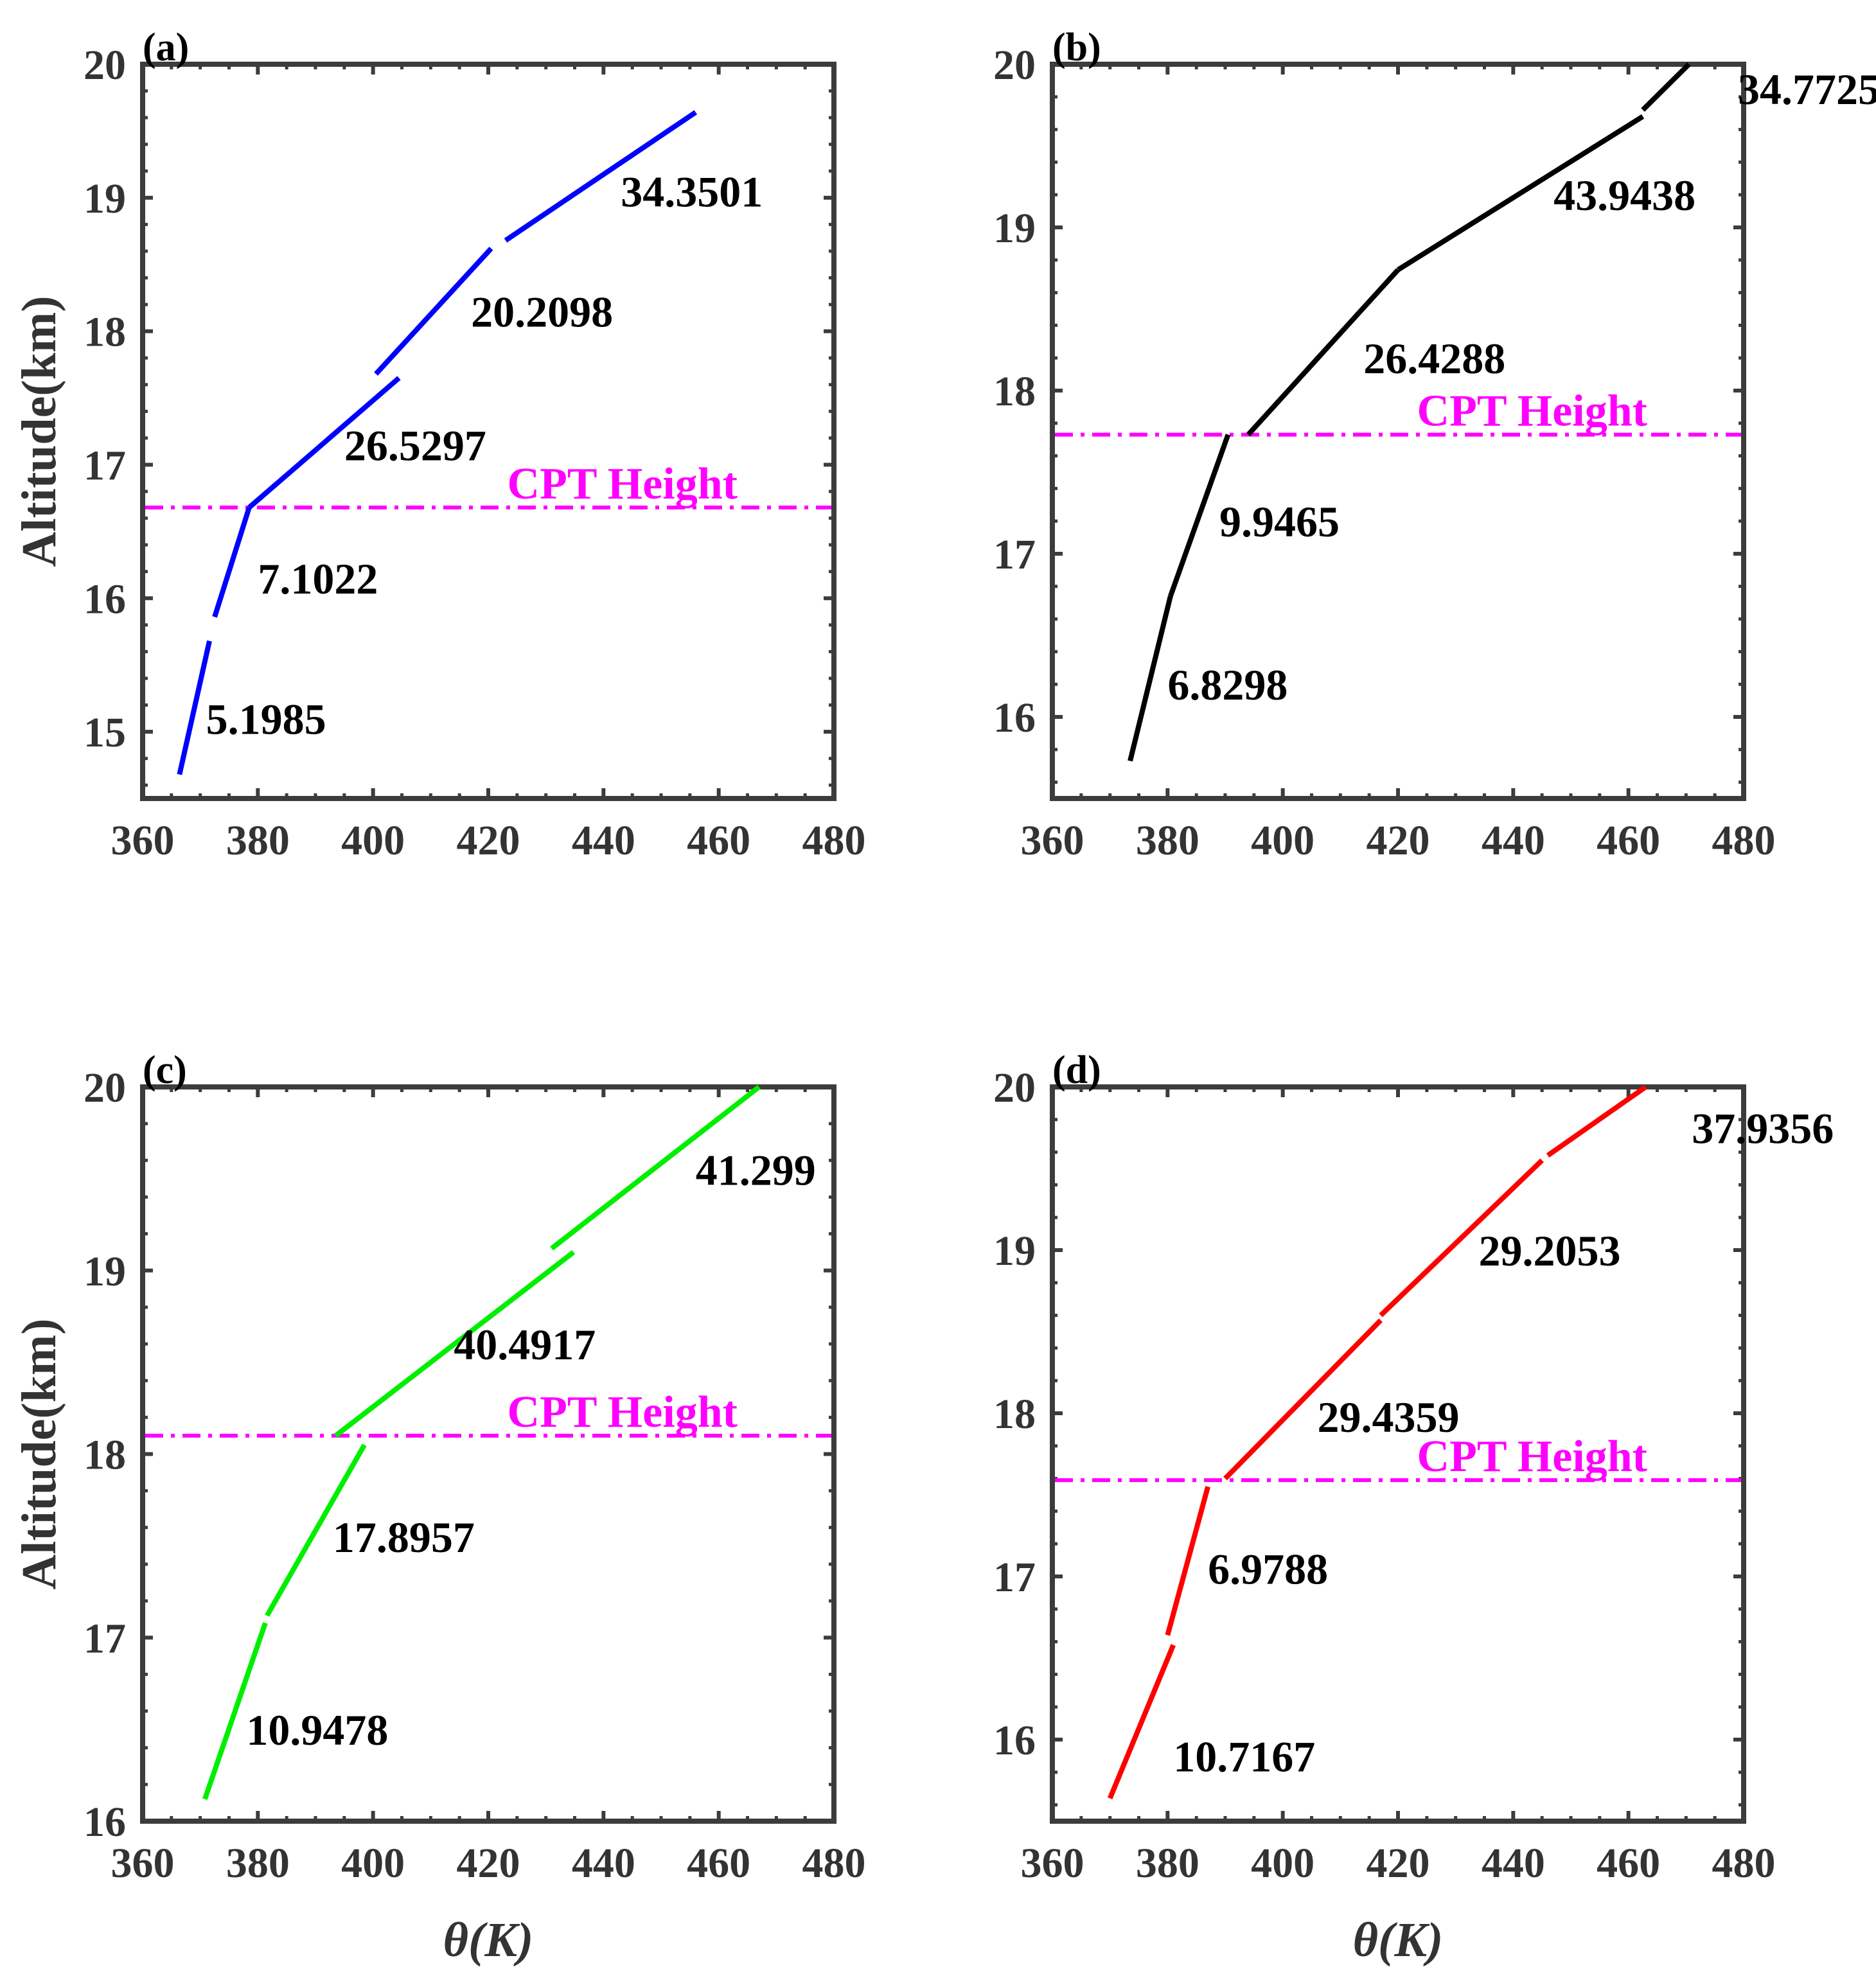 The height and width of the screenshot is (1976, 1876). I want to click on segment-gradient-label: 17.8957, so click(404, 1537).